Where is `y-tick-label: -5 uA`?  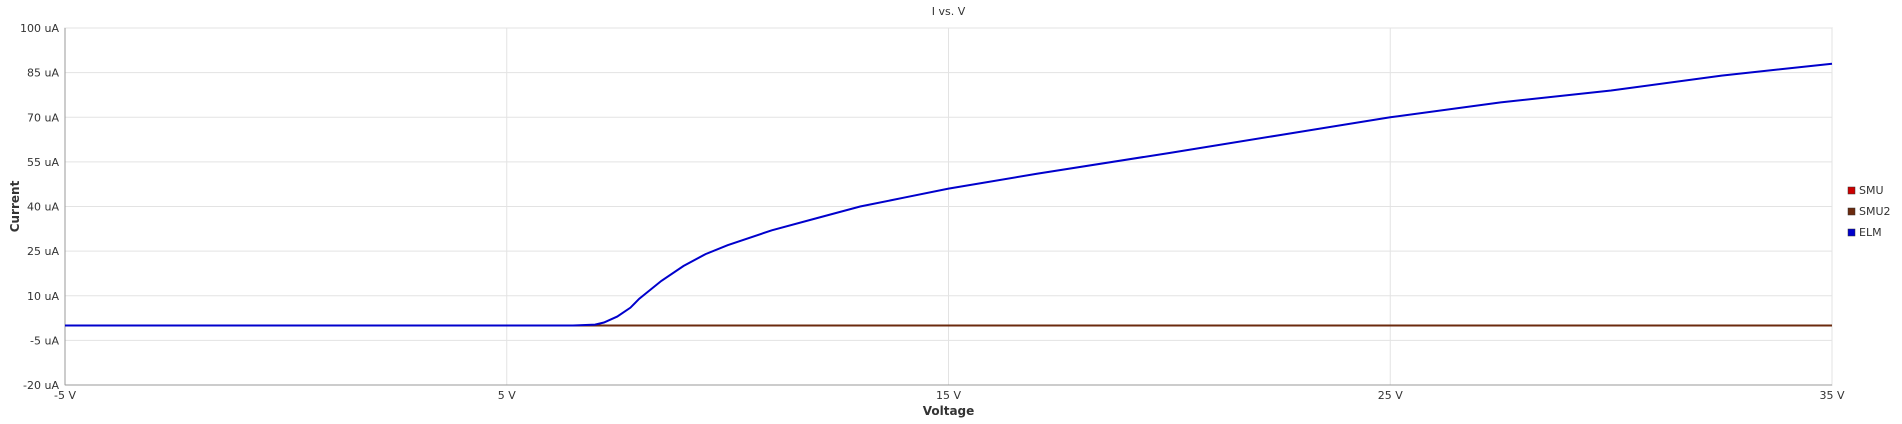
y-tick-label: -5 uA is located at coordinates (44, 340).